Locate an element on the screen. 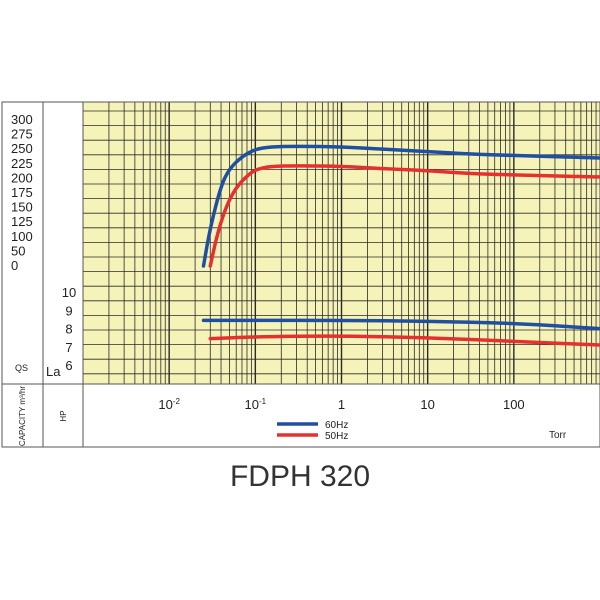  series-line-50hz-power is located at coordinates (404, 340).